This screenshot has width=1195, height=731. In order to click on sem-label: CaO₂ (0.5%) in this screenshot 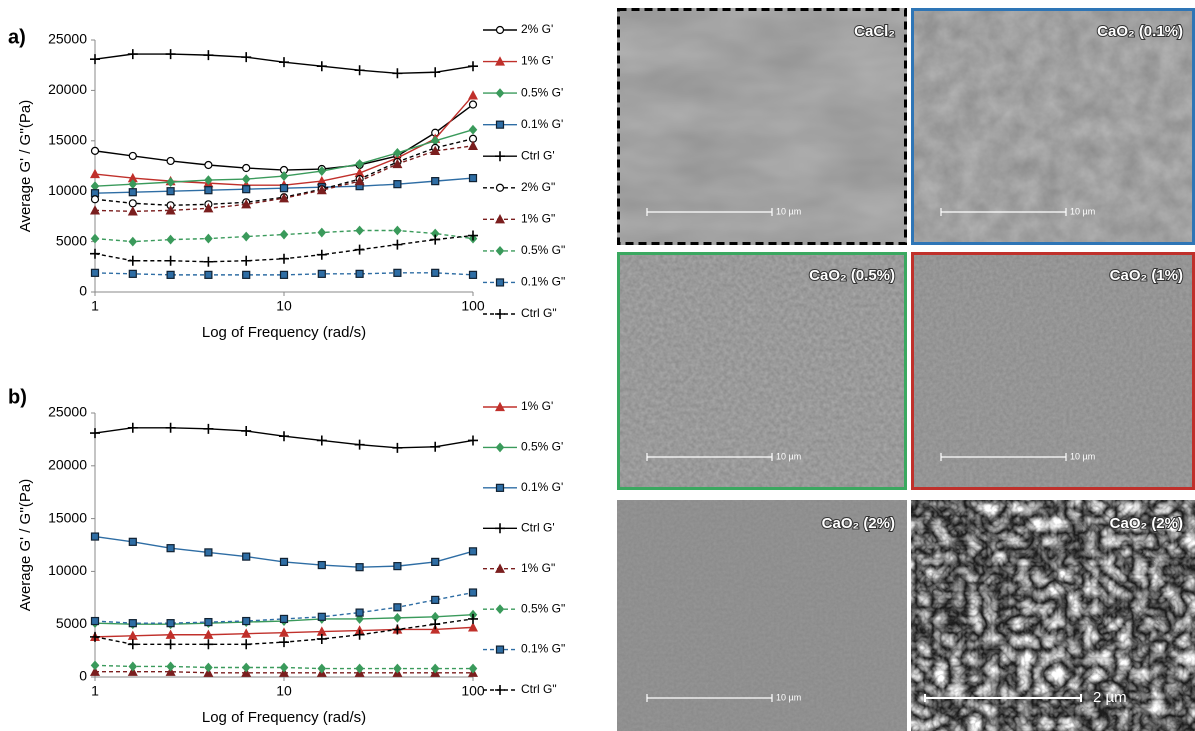, I will do `click(852, 275)`.